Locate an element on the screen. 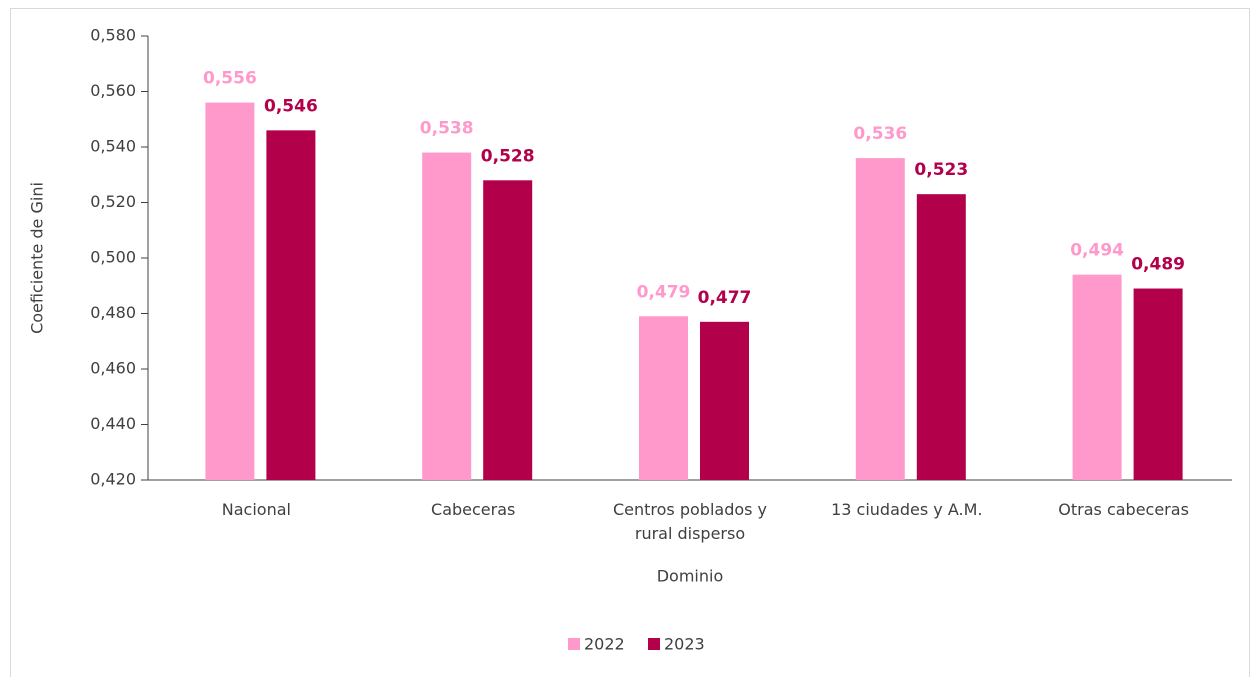 This screenshot has width=1260, height=677. data-label: 0,536 is located at coordinates (880, 134).